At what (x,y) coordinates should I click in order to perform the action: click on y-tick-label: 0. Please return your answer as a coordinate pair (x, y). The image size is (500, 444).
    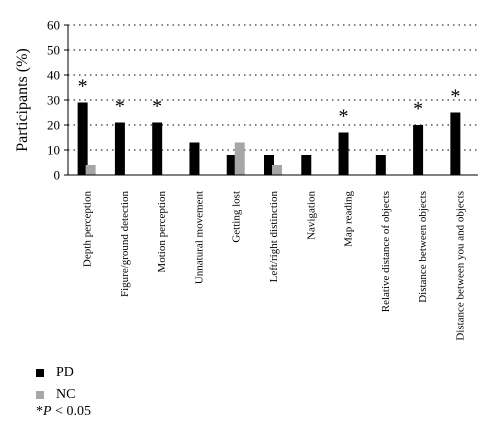
    Looking at the image, I should click on (57, 175).